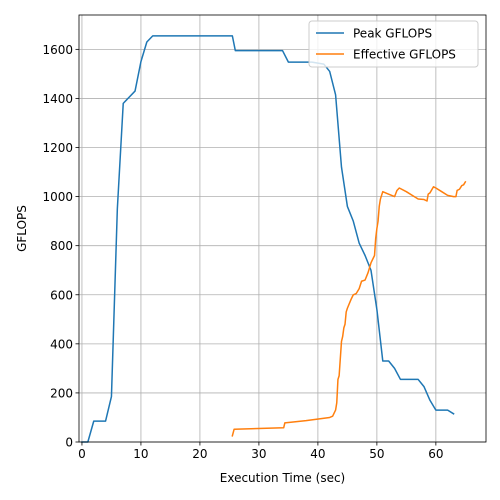 This screenshot has height=500, width=500. I want to click on x-tick-label: 50, so click(376, 454).